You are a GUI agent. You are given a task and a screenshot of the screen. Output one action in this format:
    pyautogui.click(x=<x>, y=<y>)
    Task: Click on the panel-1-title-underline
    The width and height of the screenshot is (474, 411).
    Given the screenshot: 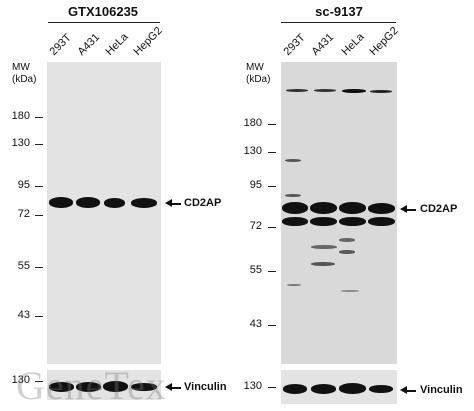 What is the action you would take?
    pyautogui.click(x=104, y=22)
    